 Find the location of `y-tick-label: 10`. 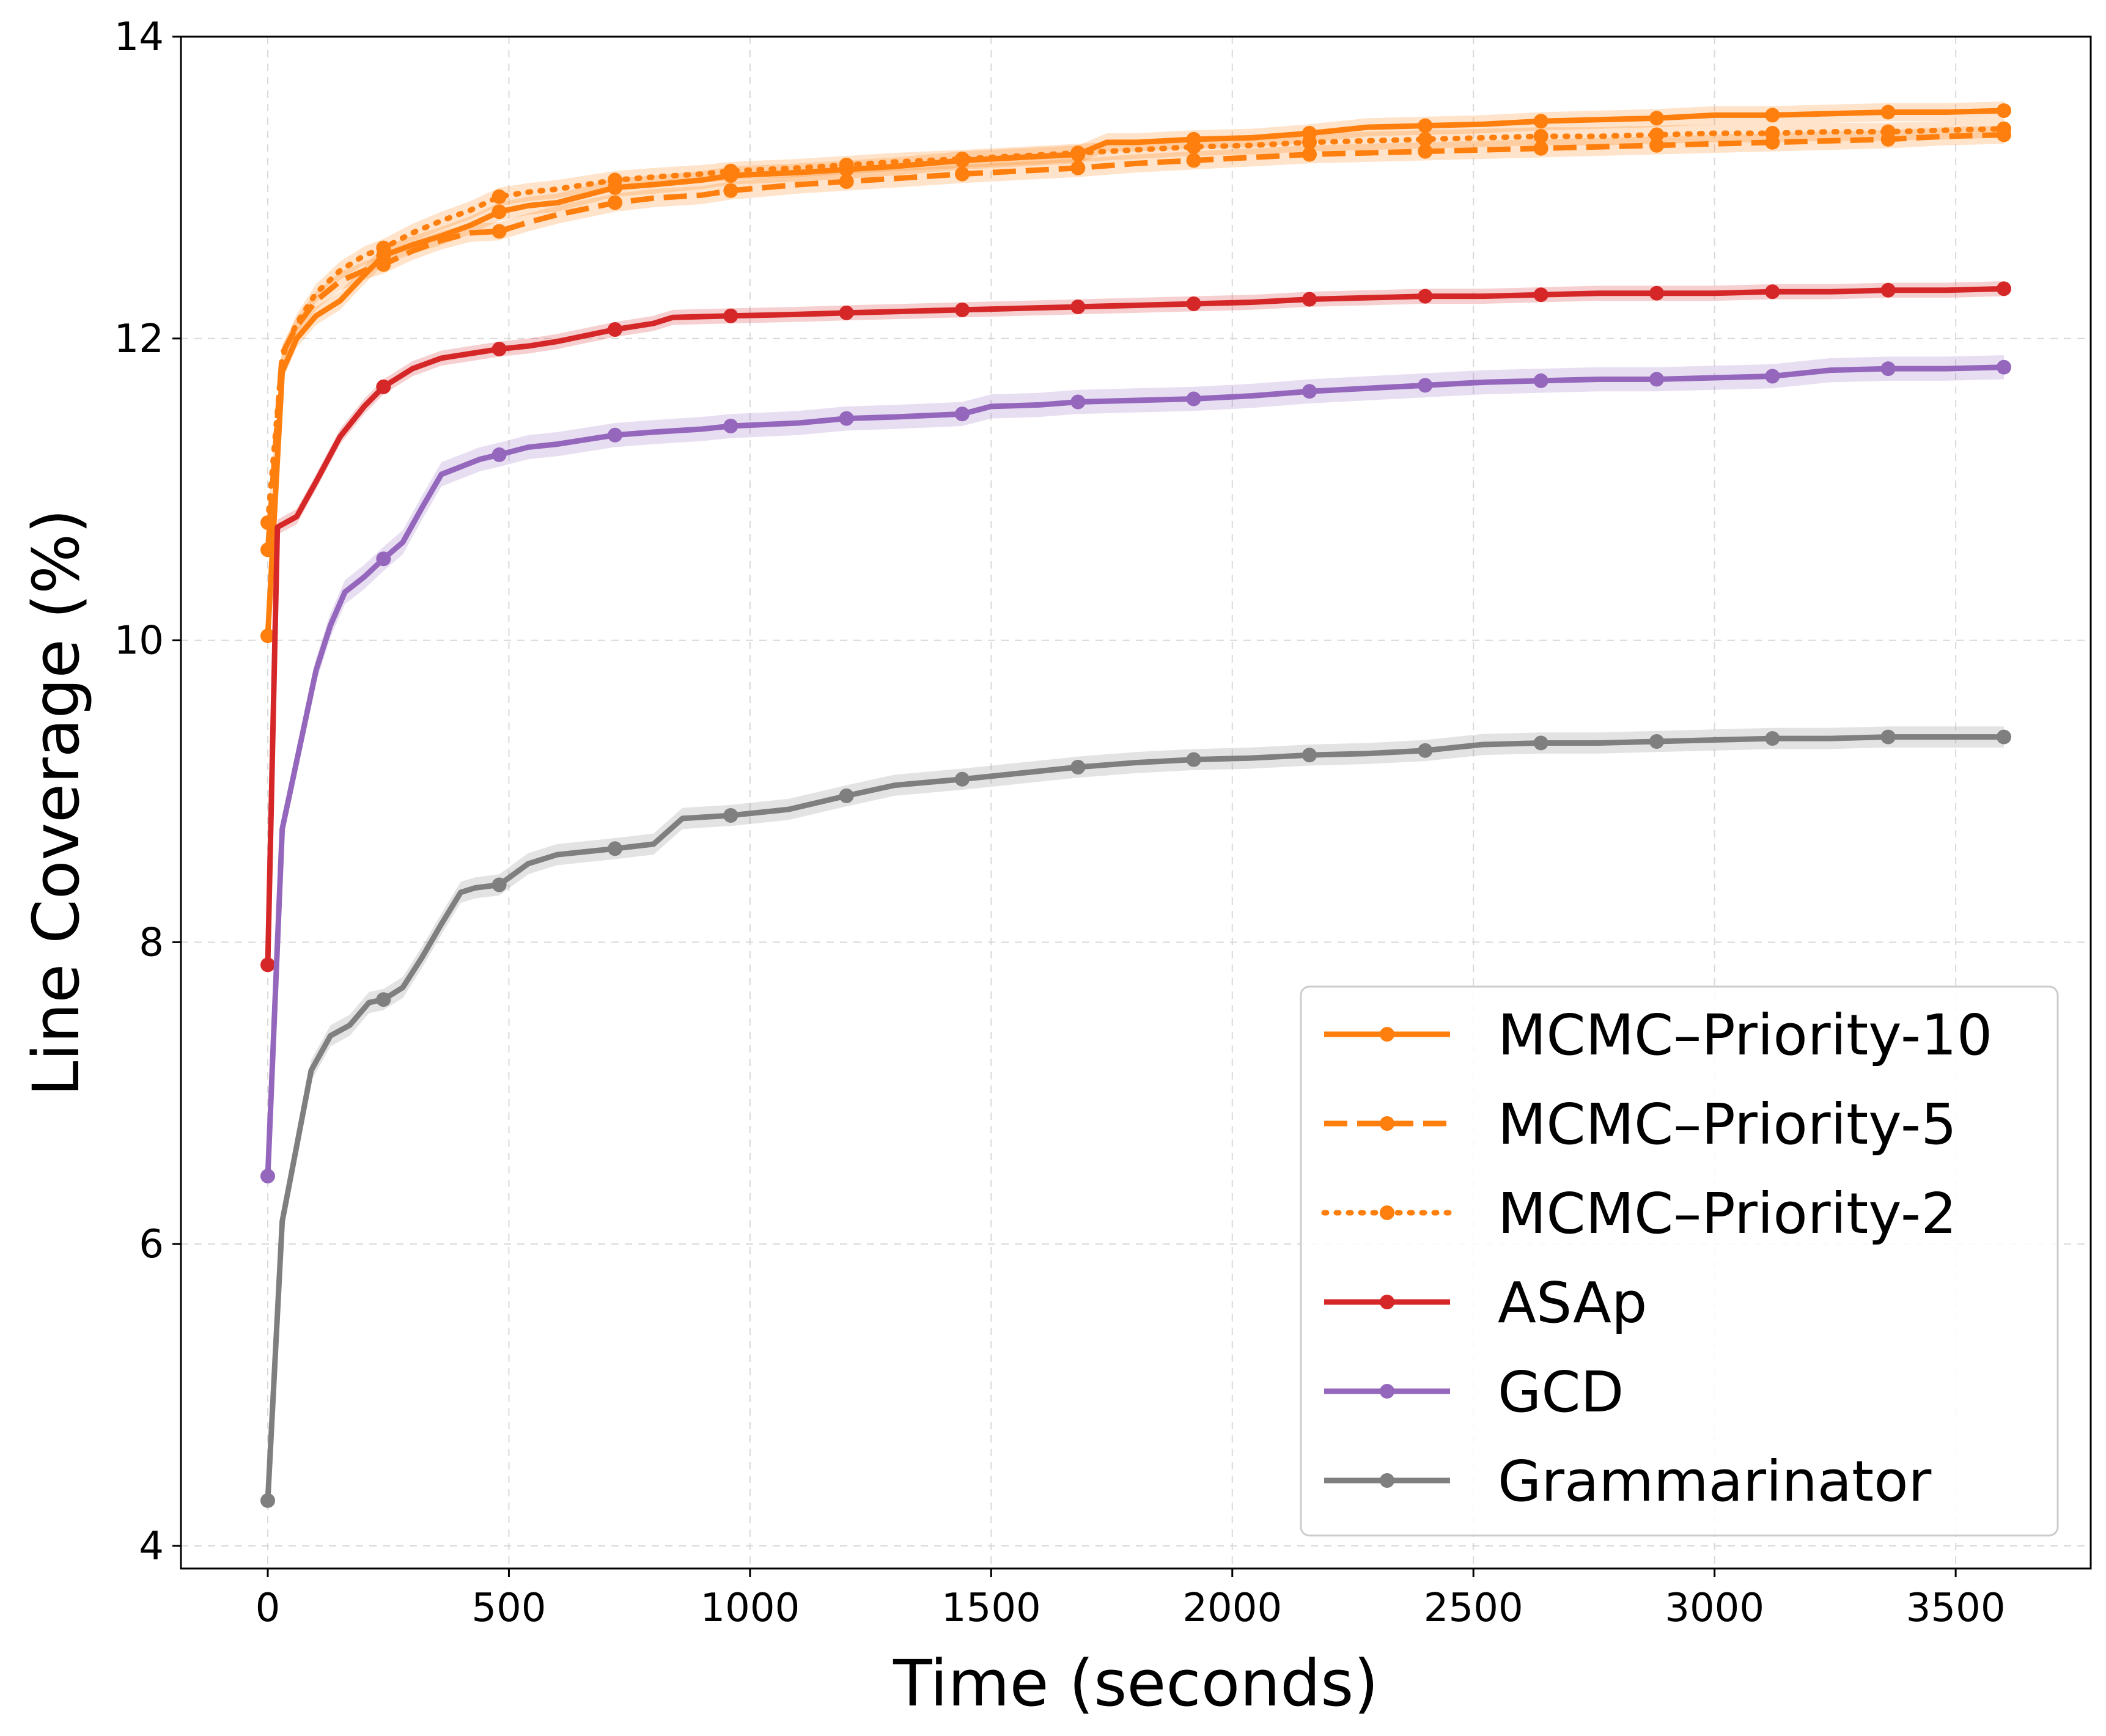

y-tick-label: 10 is located at coordinates (139, 641).